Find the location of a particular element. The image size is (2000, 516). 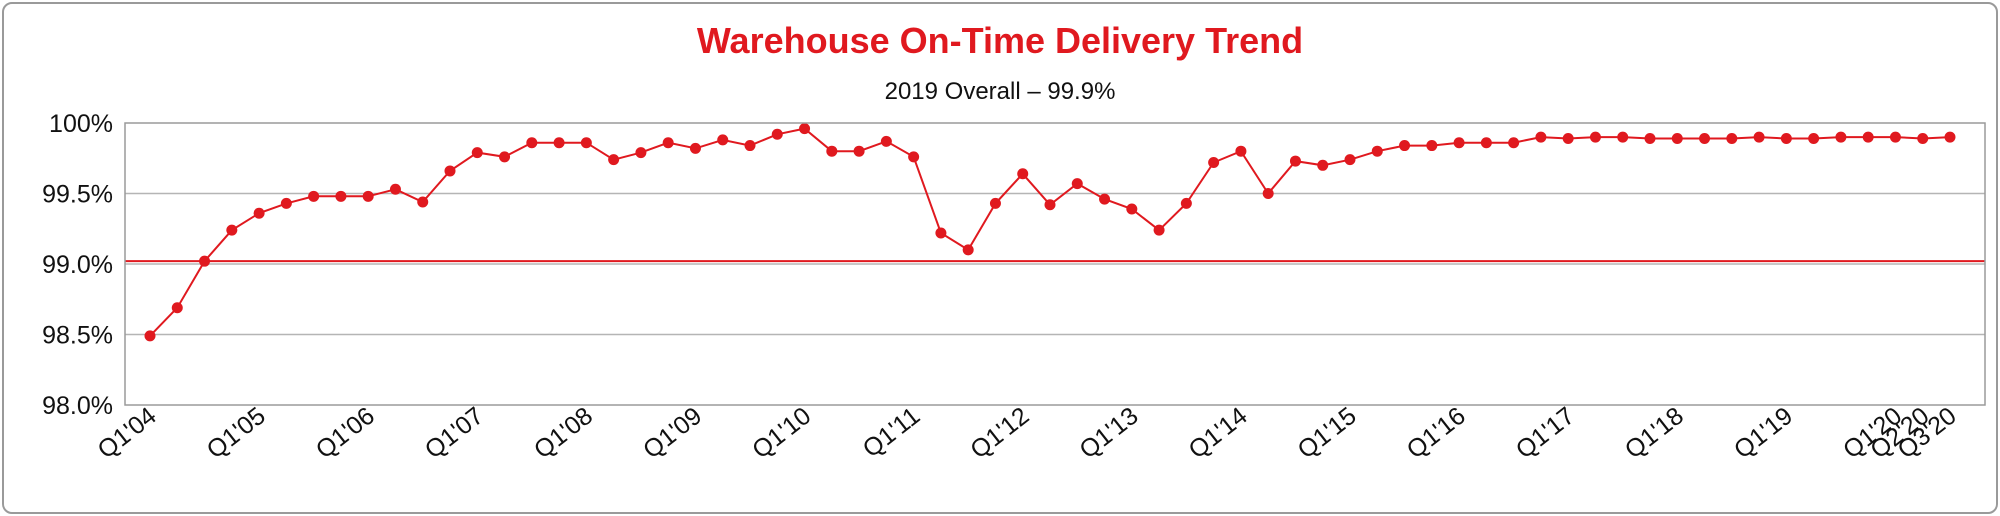

y-tick-label: 99.0% is located at coordinates (77, 265).